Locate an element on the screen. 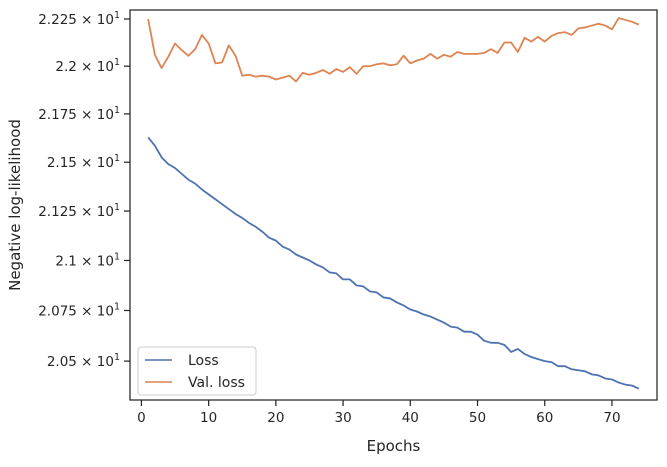 The image size is (667, 467). x-tick-label: 60 is located at coordinates (544, 418).